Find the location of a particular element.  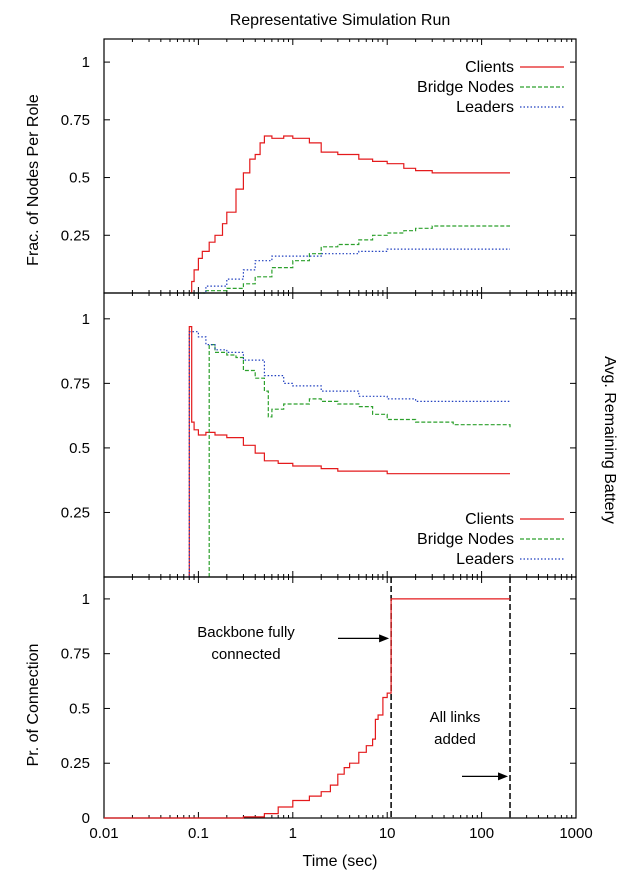

middle-ylabel: Avg. Remaining Battery is located at coordinates (609, 440).